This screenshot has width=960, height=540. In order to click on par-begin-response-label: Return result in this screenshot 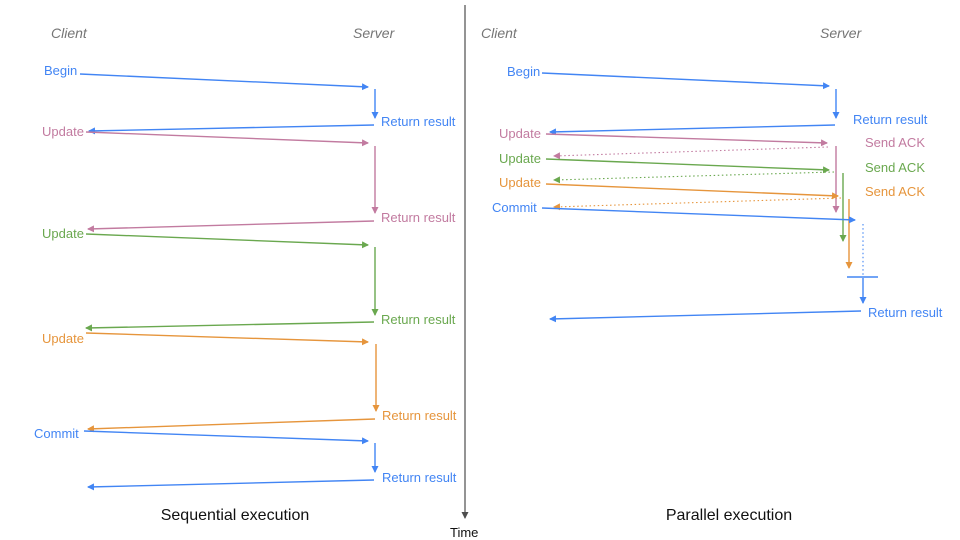, I will do `click(890, 119)`.